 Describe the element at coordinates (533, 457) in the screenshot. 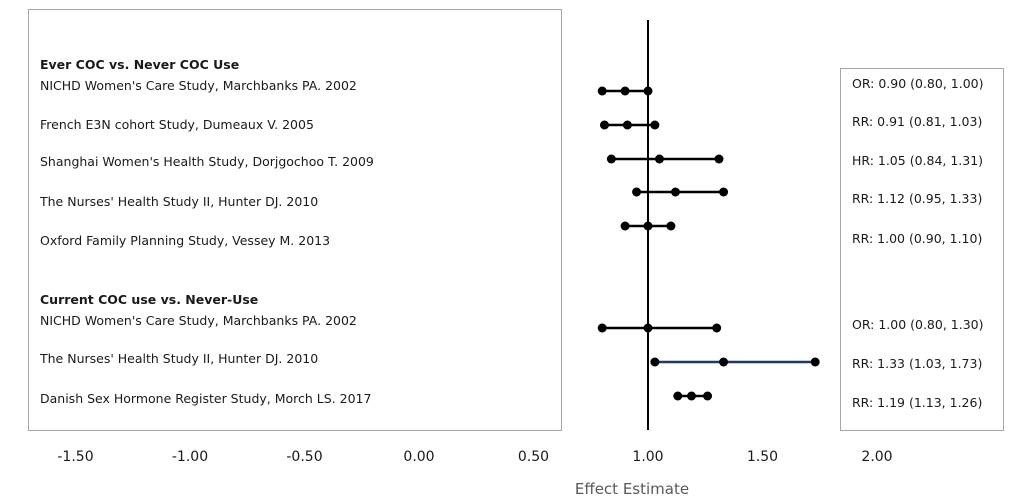

I see `x-tick-label: 0.50` at that location.